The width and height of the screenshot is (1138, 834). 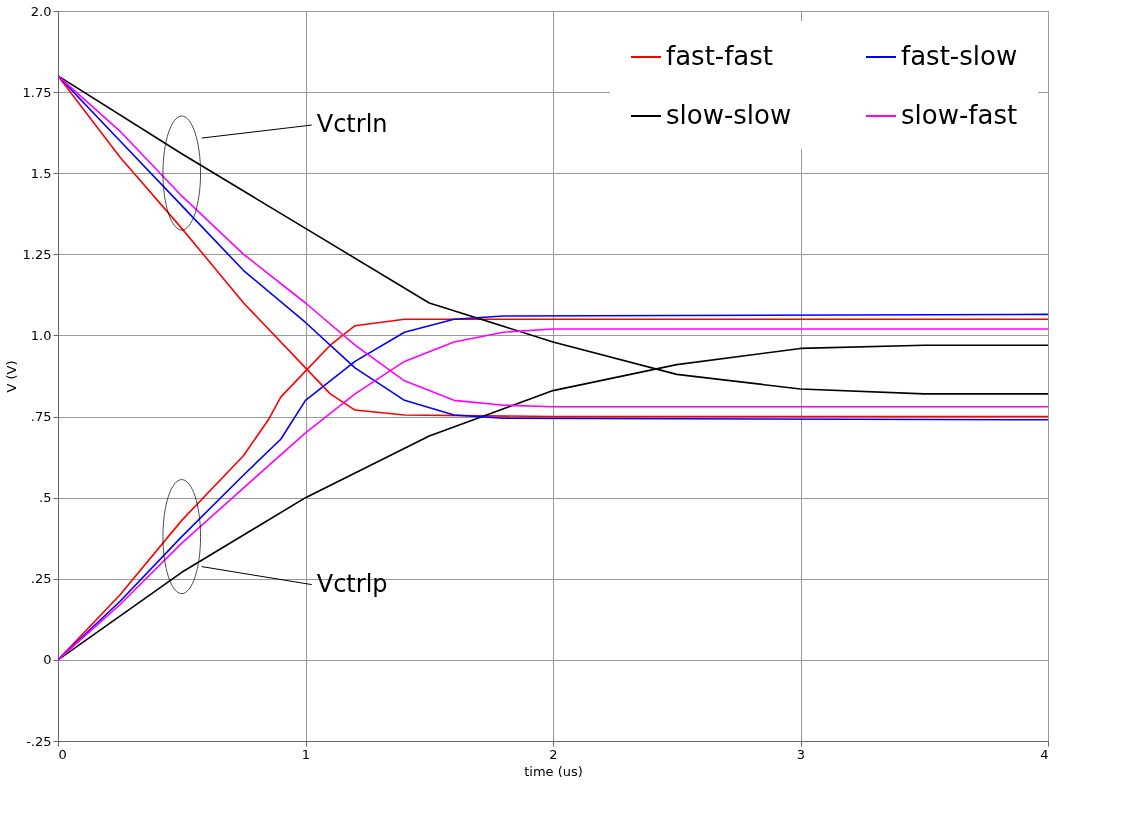 What do you see at coordinates (41, 173) in the screenshot?
I see `y-tick-label: 1.5` at bounding box center [41, 173].